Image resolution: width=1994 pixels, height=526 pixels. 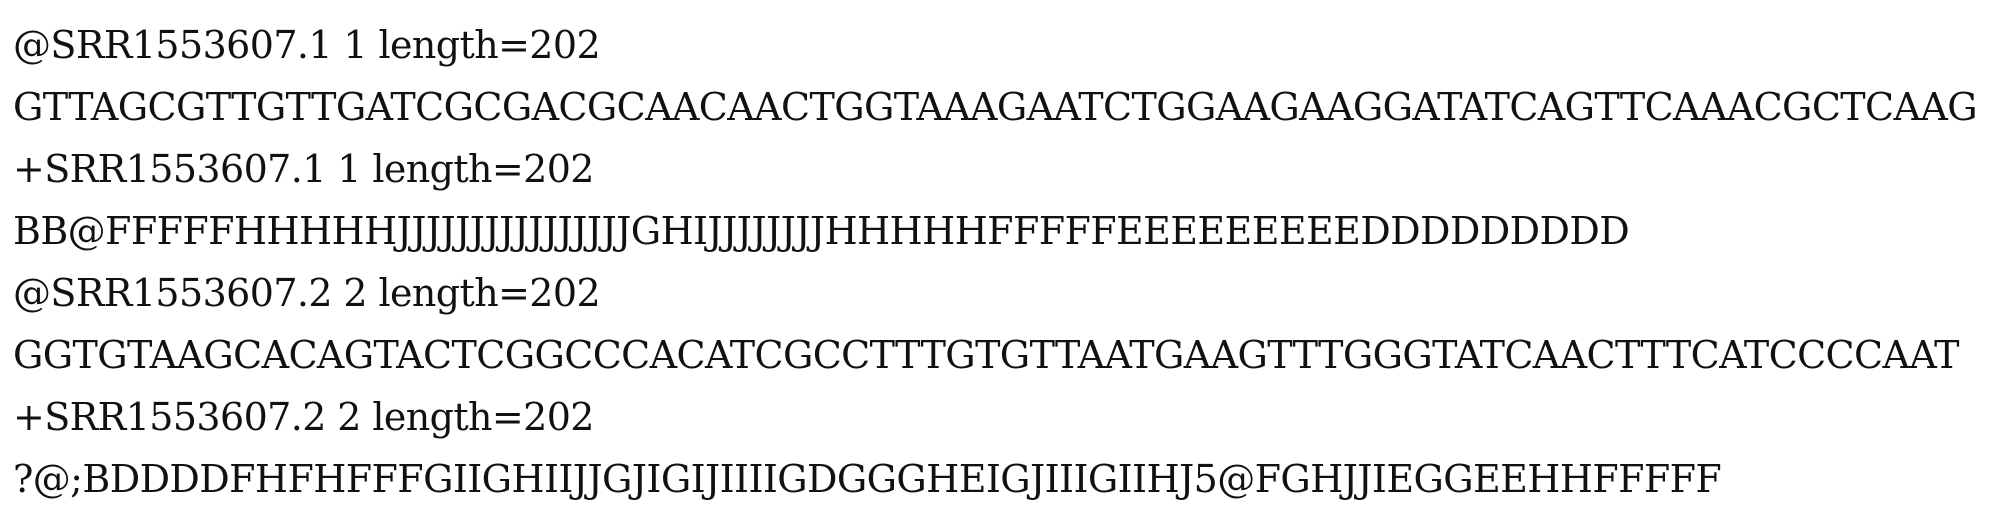 What do you see at coordinates (303, 417) in the screenshot?
I see `read-separator: +SRR1553607.2 2 length=202` at bounding box center [303, 417].